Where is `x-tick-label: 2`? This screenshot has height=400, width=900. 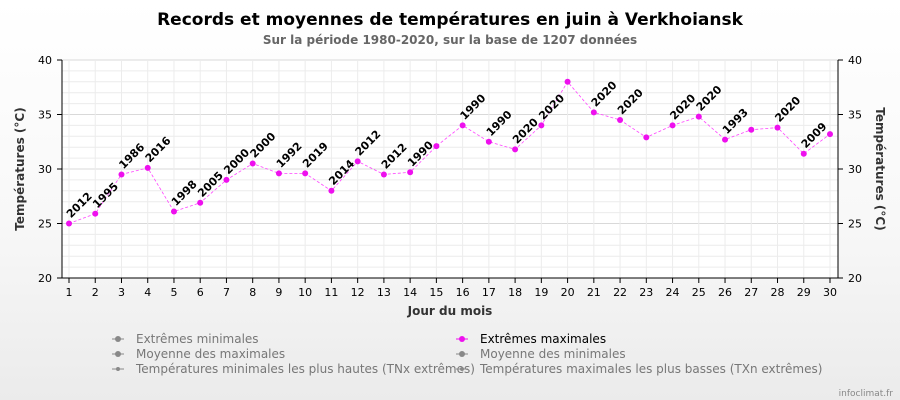
x-tick-label: 2 is located at coordinates (95, 292).